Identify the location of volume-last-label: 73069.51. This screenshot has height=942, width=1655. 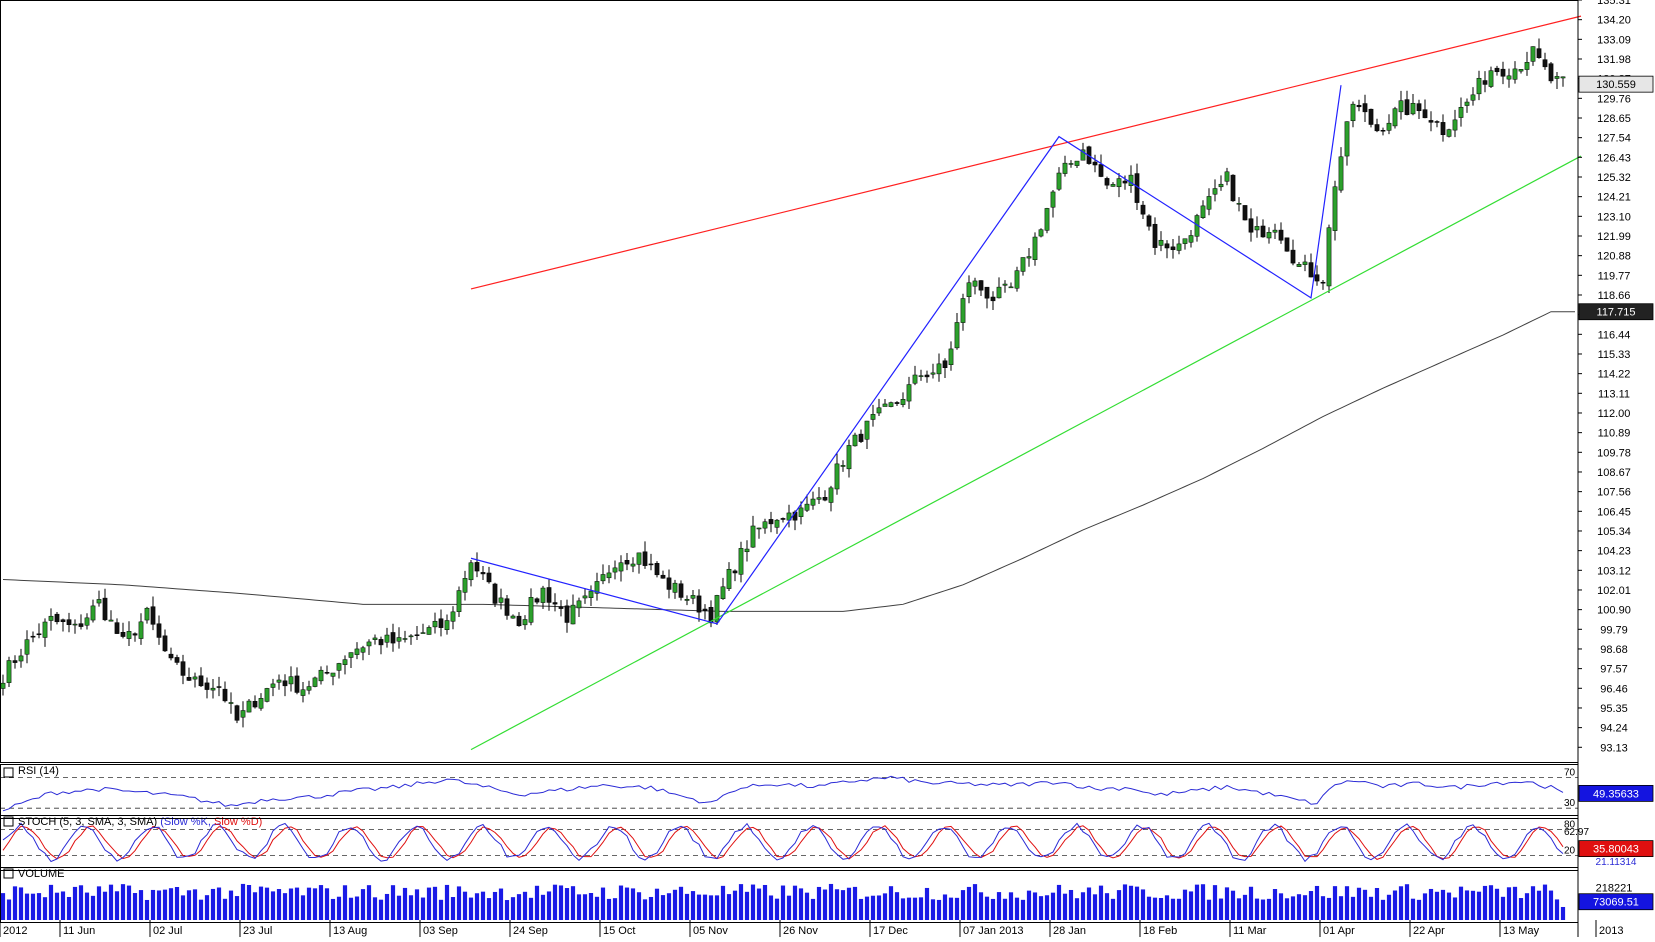
(1616, 903).